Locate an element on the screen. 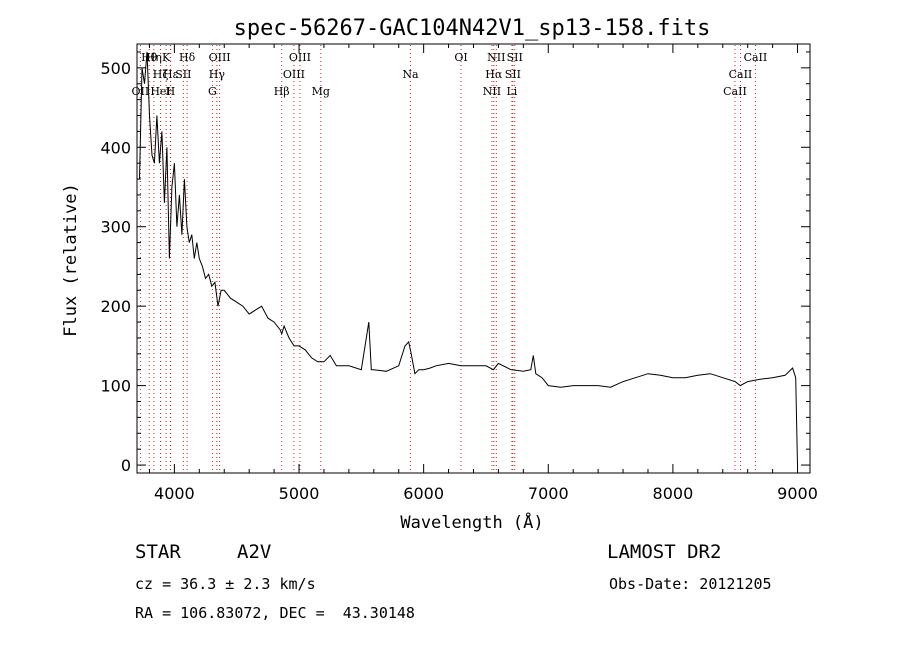 The image size is (900, 650). line-label: Na is located at coordinates (410, 74).